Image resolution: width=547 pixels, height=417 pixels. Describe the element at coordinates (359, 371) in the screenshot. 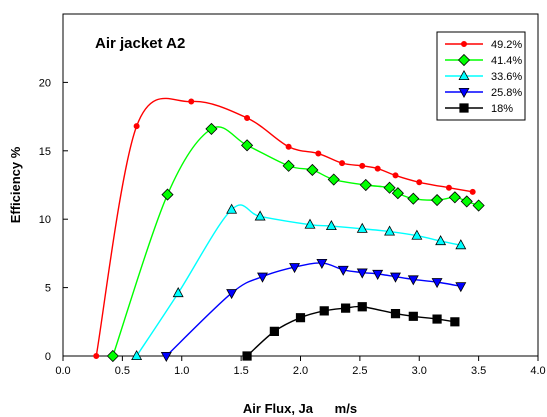

I see `x-tick-label: 2.5` at that location.